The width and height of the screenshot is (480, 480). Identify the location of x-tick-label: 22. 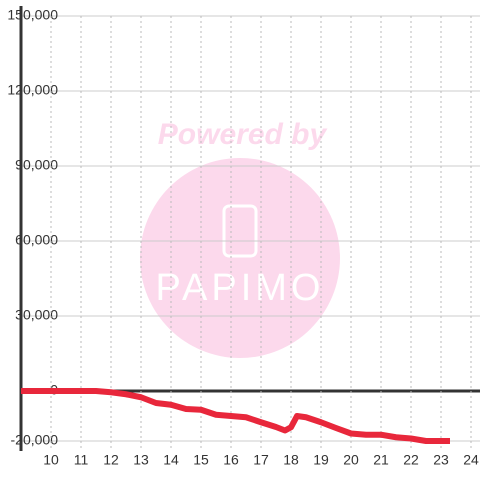
(411, 460).